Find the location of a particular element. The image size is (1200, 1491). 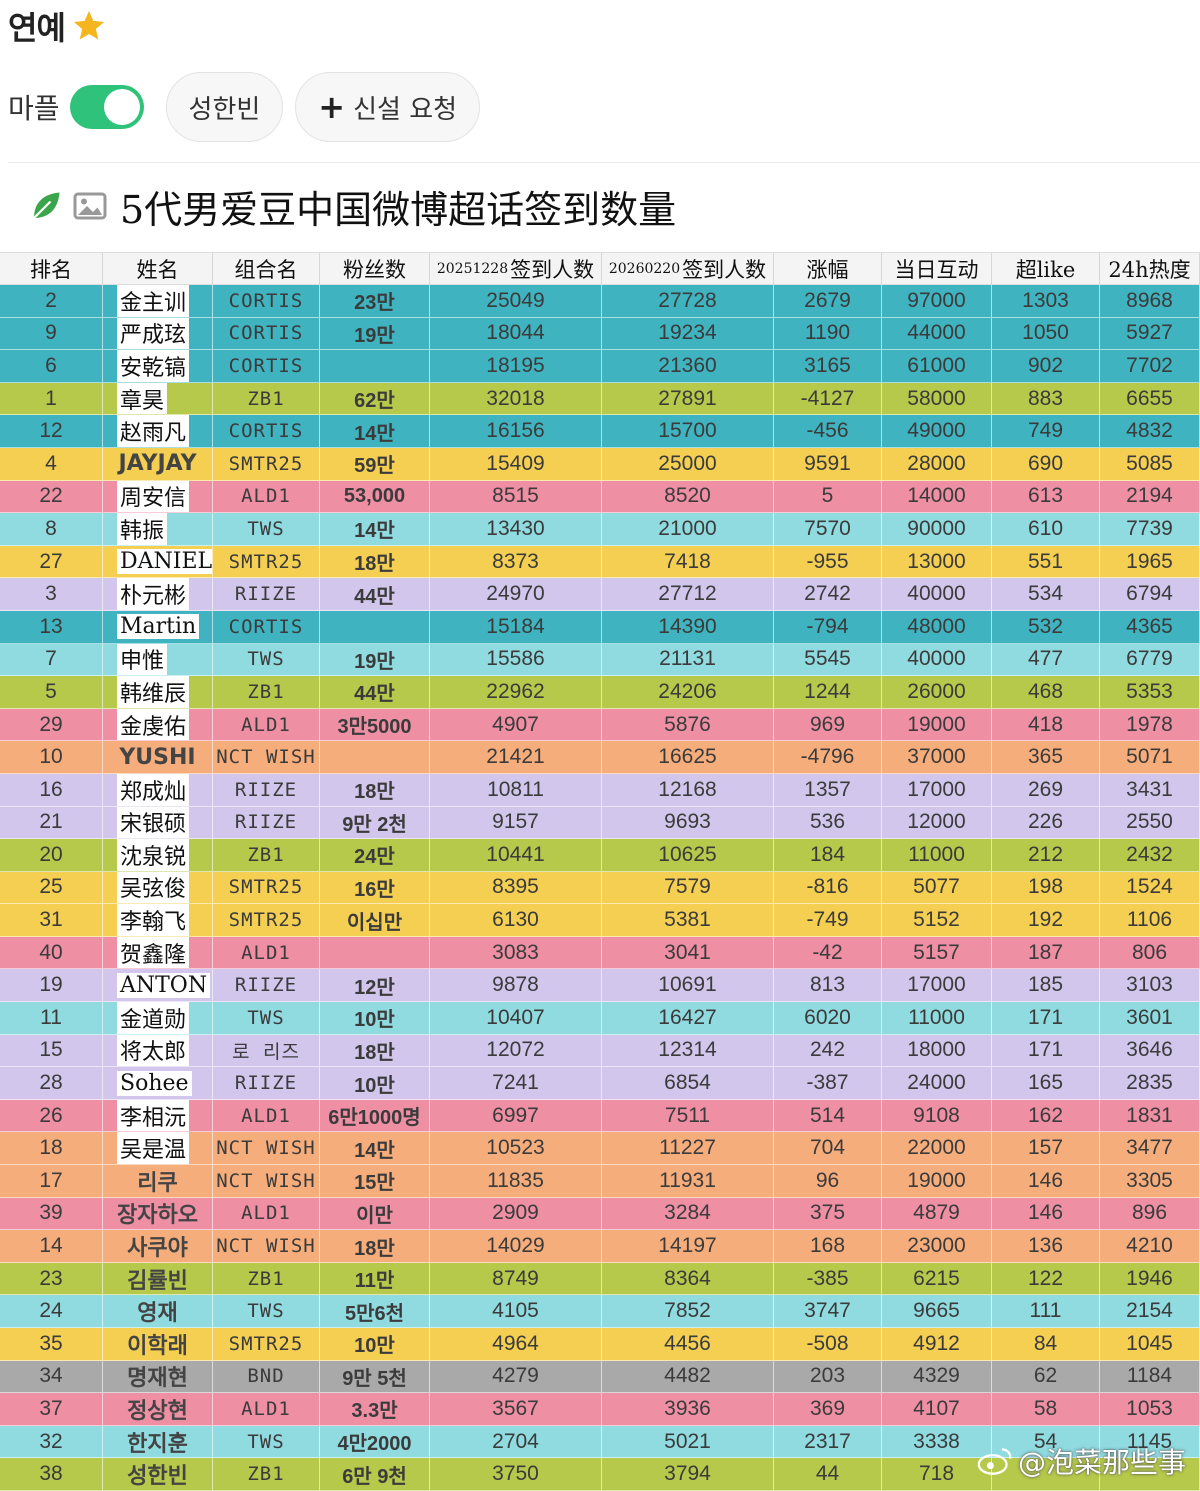

cell-rank-text: 12 is located at coordinates (51, 431).